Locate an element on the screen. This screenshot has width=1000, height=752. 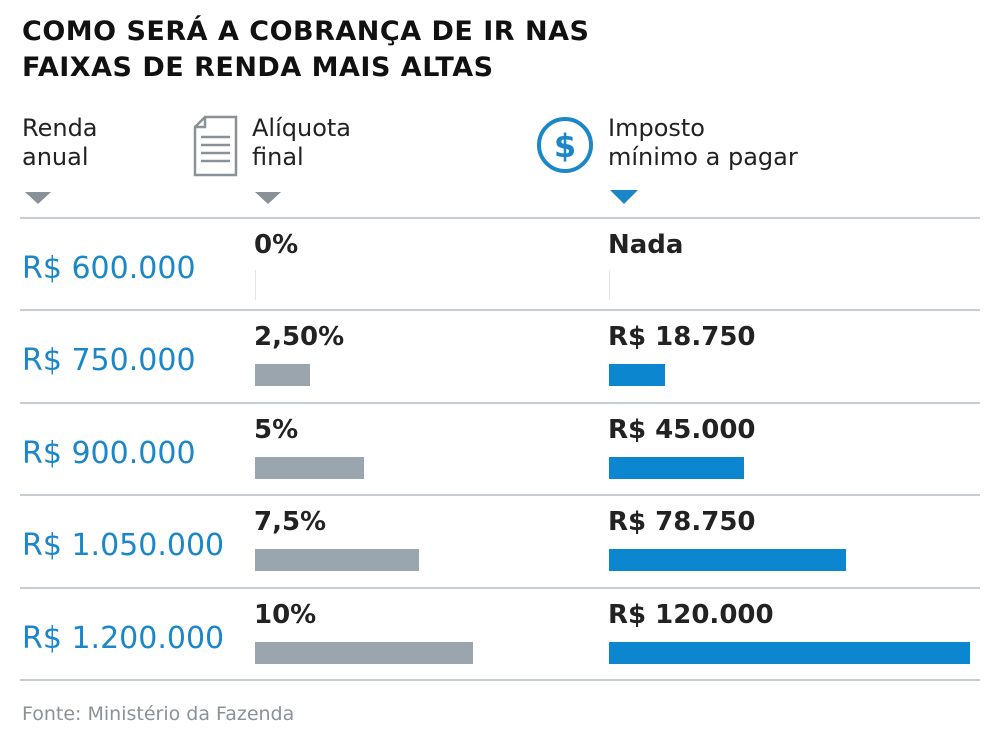
dollar-icon: $ is located at coordinates (565, 145).